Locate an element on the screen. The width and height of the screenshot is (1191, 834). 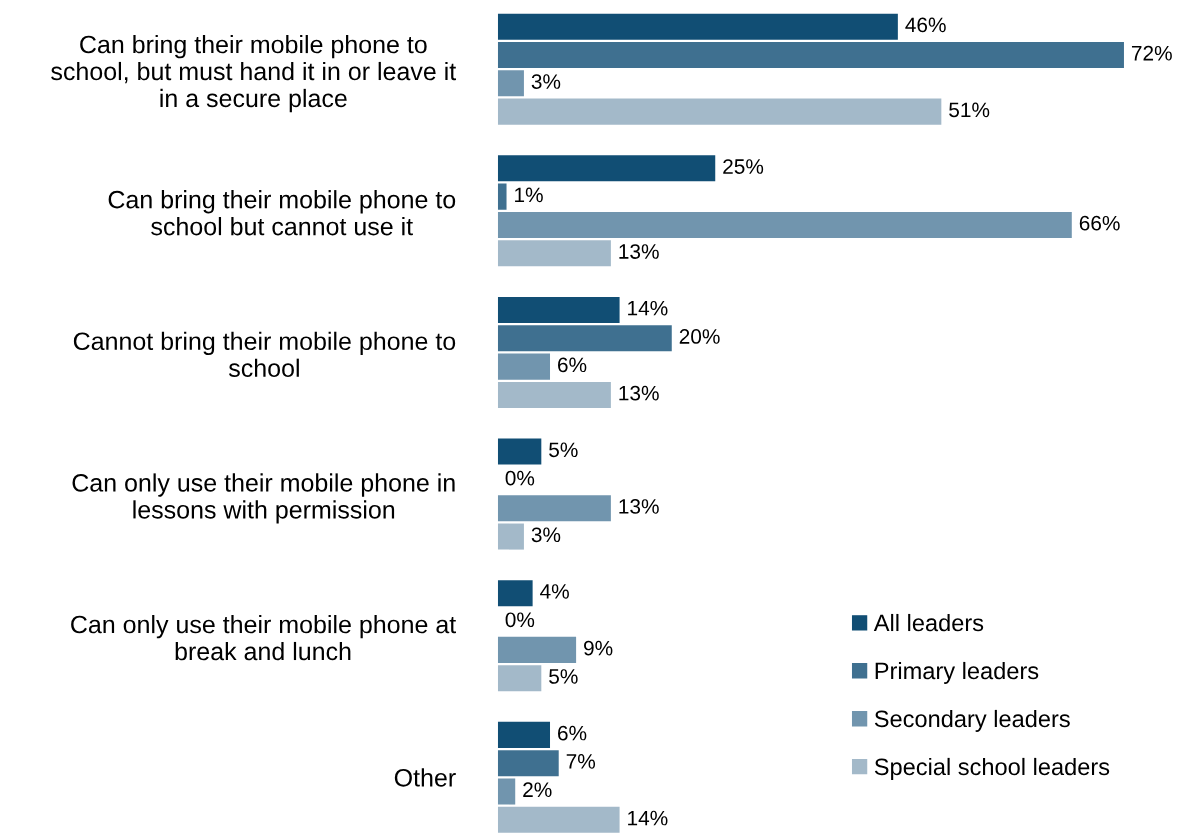
data-label: 46% is located at coordinates (925, 25).